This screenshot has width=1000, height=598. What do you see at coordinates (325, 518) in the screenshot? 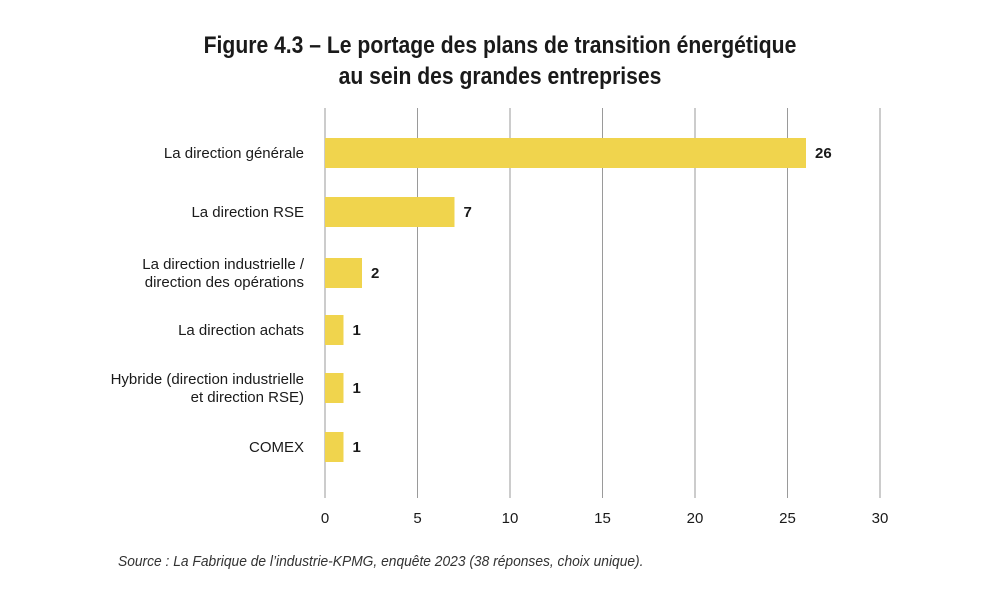
I see `x-tick-label: 0` at bounding box center [325, 518].